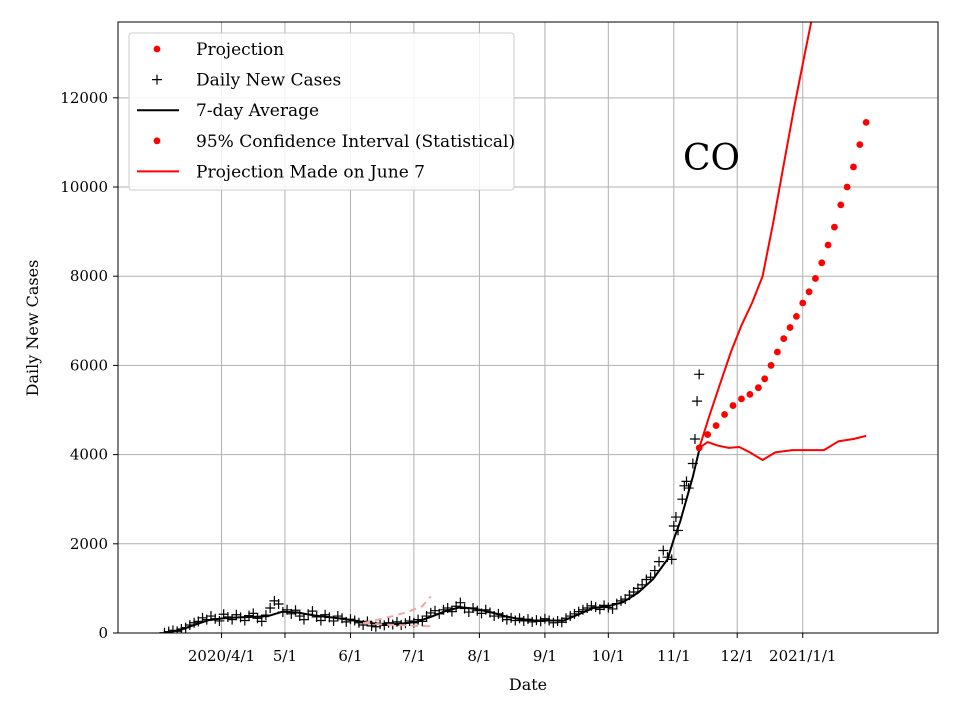  What do you see at coordinates (397, 625) in the screenshot?
I see `projection-made-on-june-7-lower-line` at bounding box center [397, 625].